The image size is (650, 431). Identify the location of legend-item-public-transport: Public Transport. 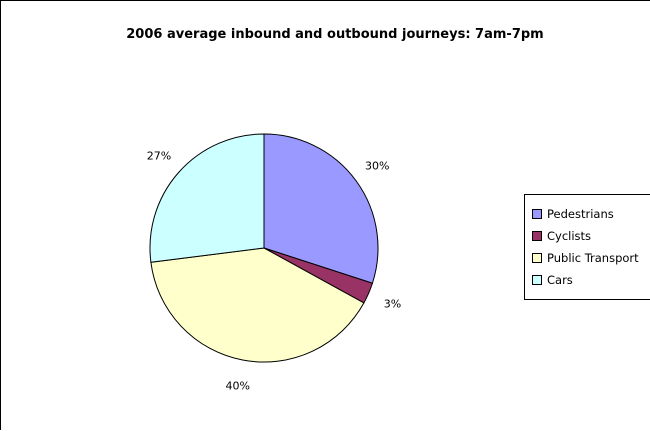
(587, 258).